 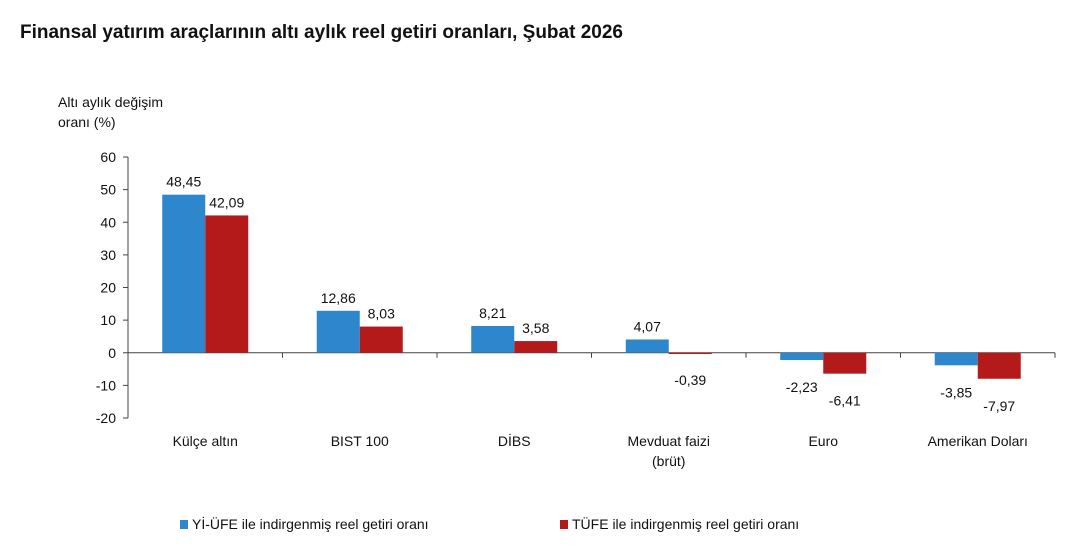 What do you see at coordinates (999, 406) in the screenshot?
I see `data-label: -7,97` at bounding box center [999, 406].